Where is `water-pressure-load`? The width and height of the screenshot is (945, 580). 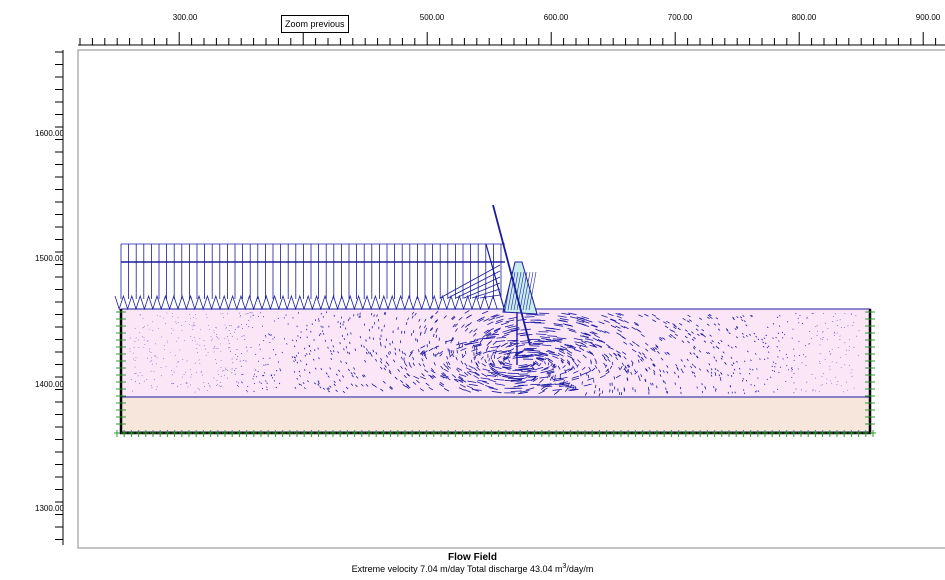 water-pressure-load is located at coordinates (312, 271).